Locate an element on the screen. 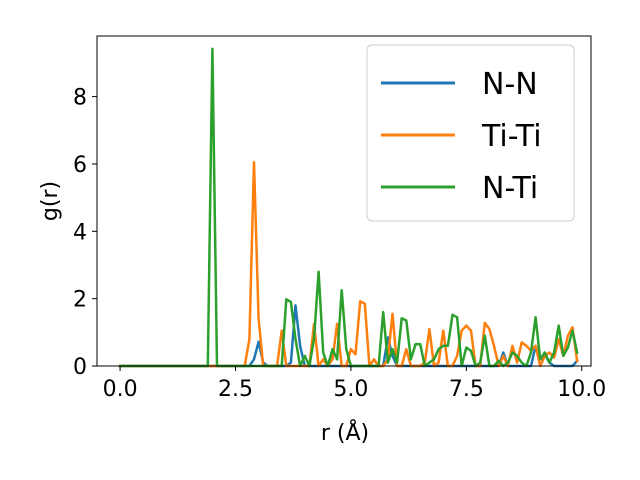  legend-box is located at coordinates (470, 133).